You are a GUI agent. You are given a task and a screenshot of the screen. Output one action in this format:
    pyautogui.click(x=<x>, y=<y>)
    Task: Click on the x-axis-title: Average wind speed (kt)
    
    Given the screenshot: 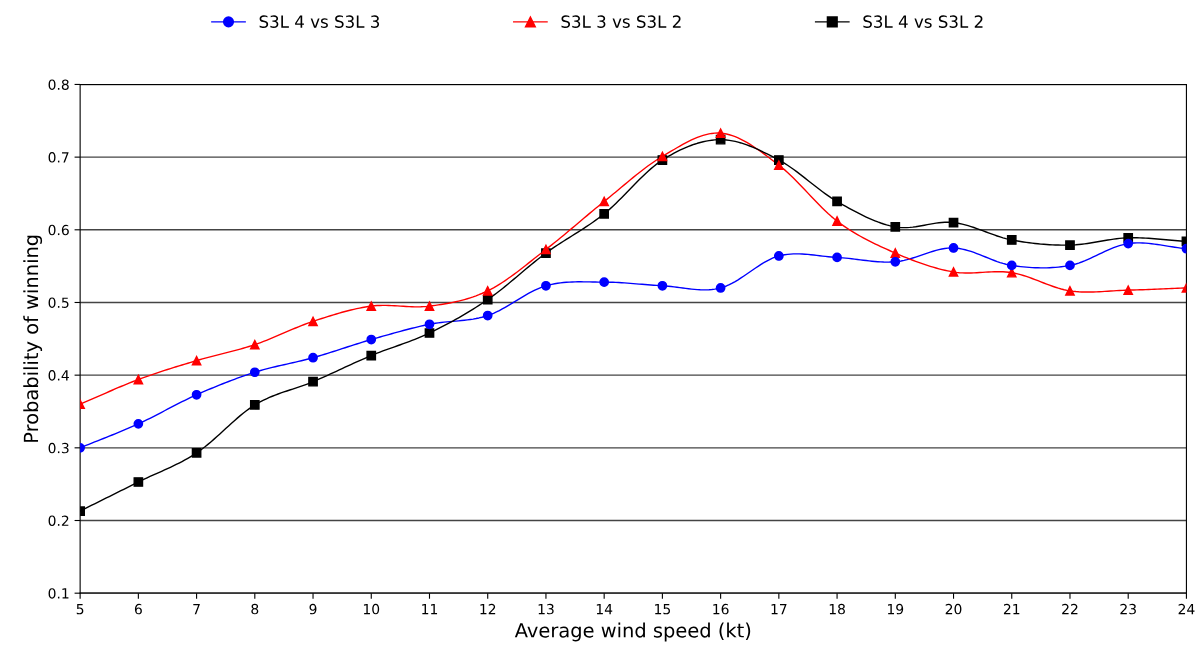 What is the action you would take?
    pyautogui.click(x=632, y=632)
    